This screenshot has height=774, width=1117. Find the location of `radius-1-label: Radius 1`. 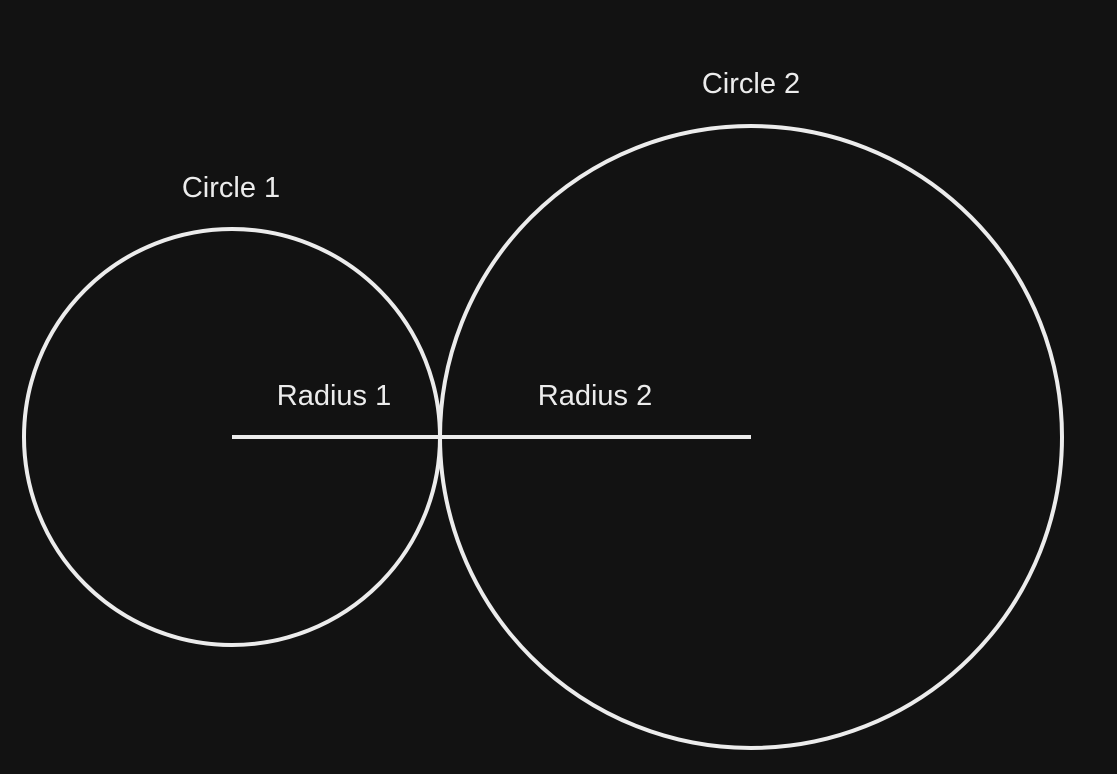

radius-1-label: Radius 1 is located at coordinates (334, 396).